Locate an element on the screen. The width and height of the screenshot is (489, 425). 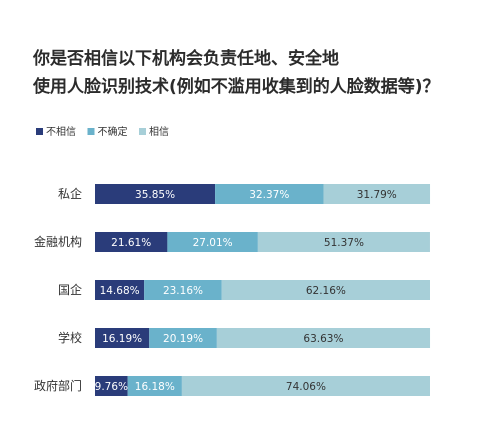
category-label-1: 金融机构 is located at coordinates (58, 241).